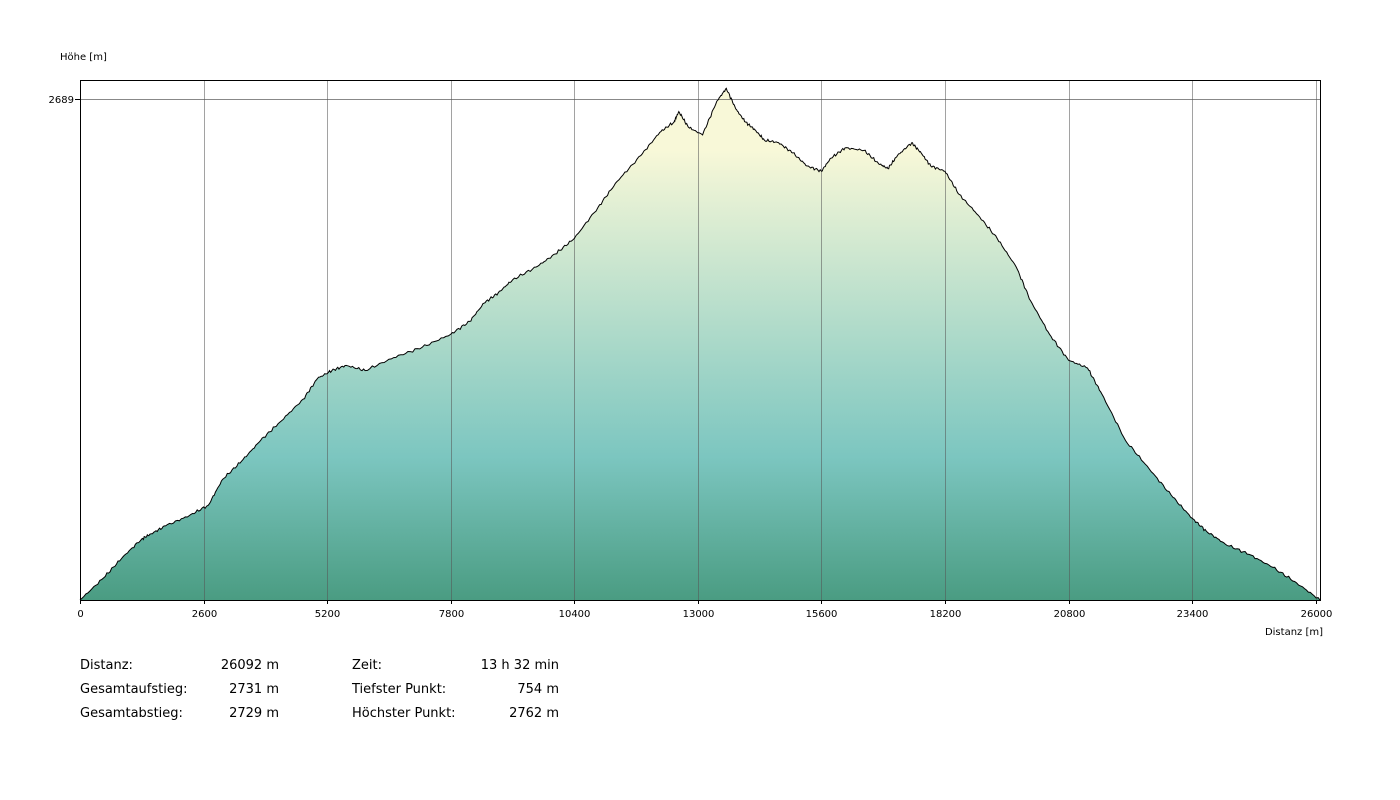 This screenshot has height=800, width=1400. Describe the element at coordinates (538, 689) in the screenshot. I see `stat-lowest-value: 754 m` at that location.